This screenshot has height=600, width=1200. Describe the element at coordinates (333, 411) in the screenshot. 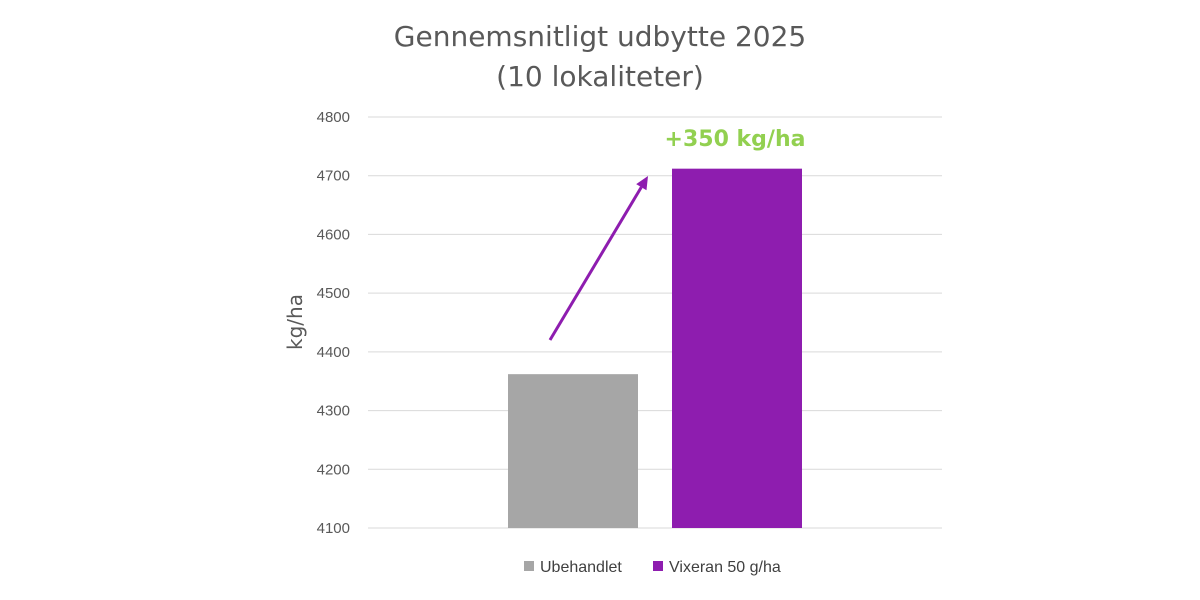

I see `y-tick-label: 4300` at that location.